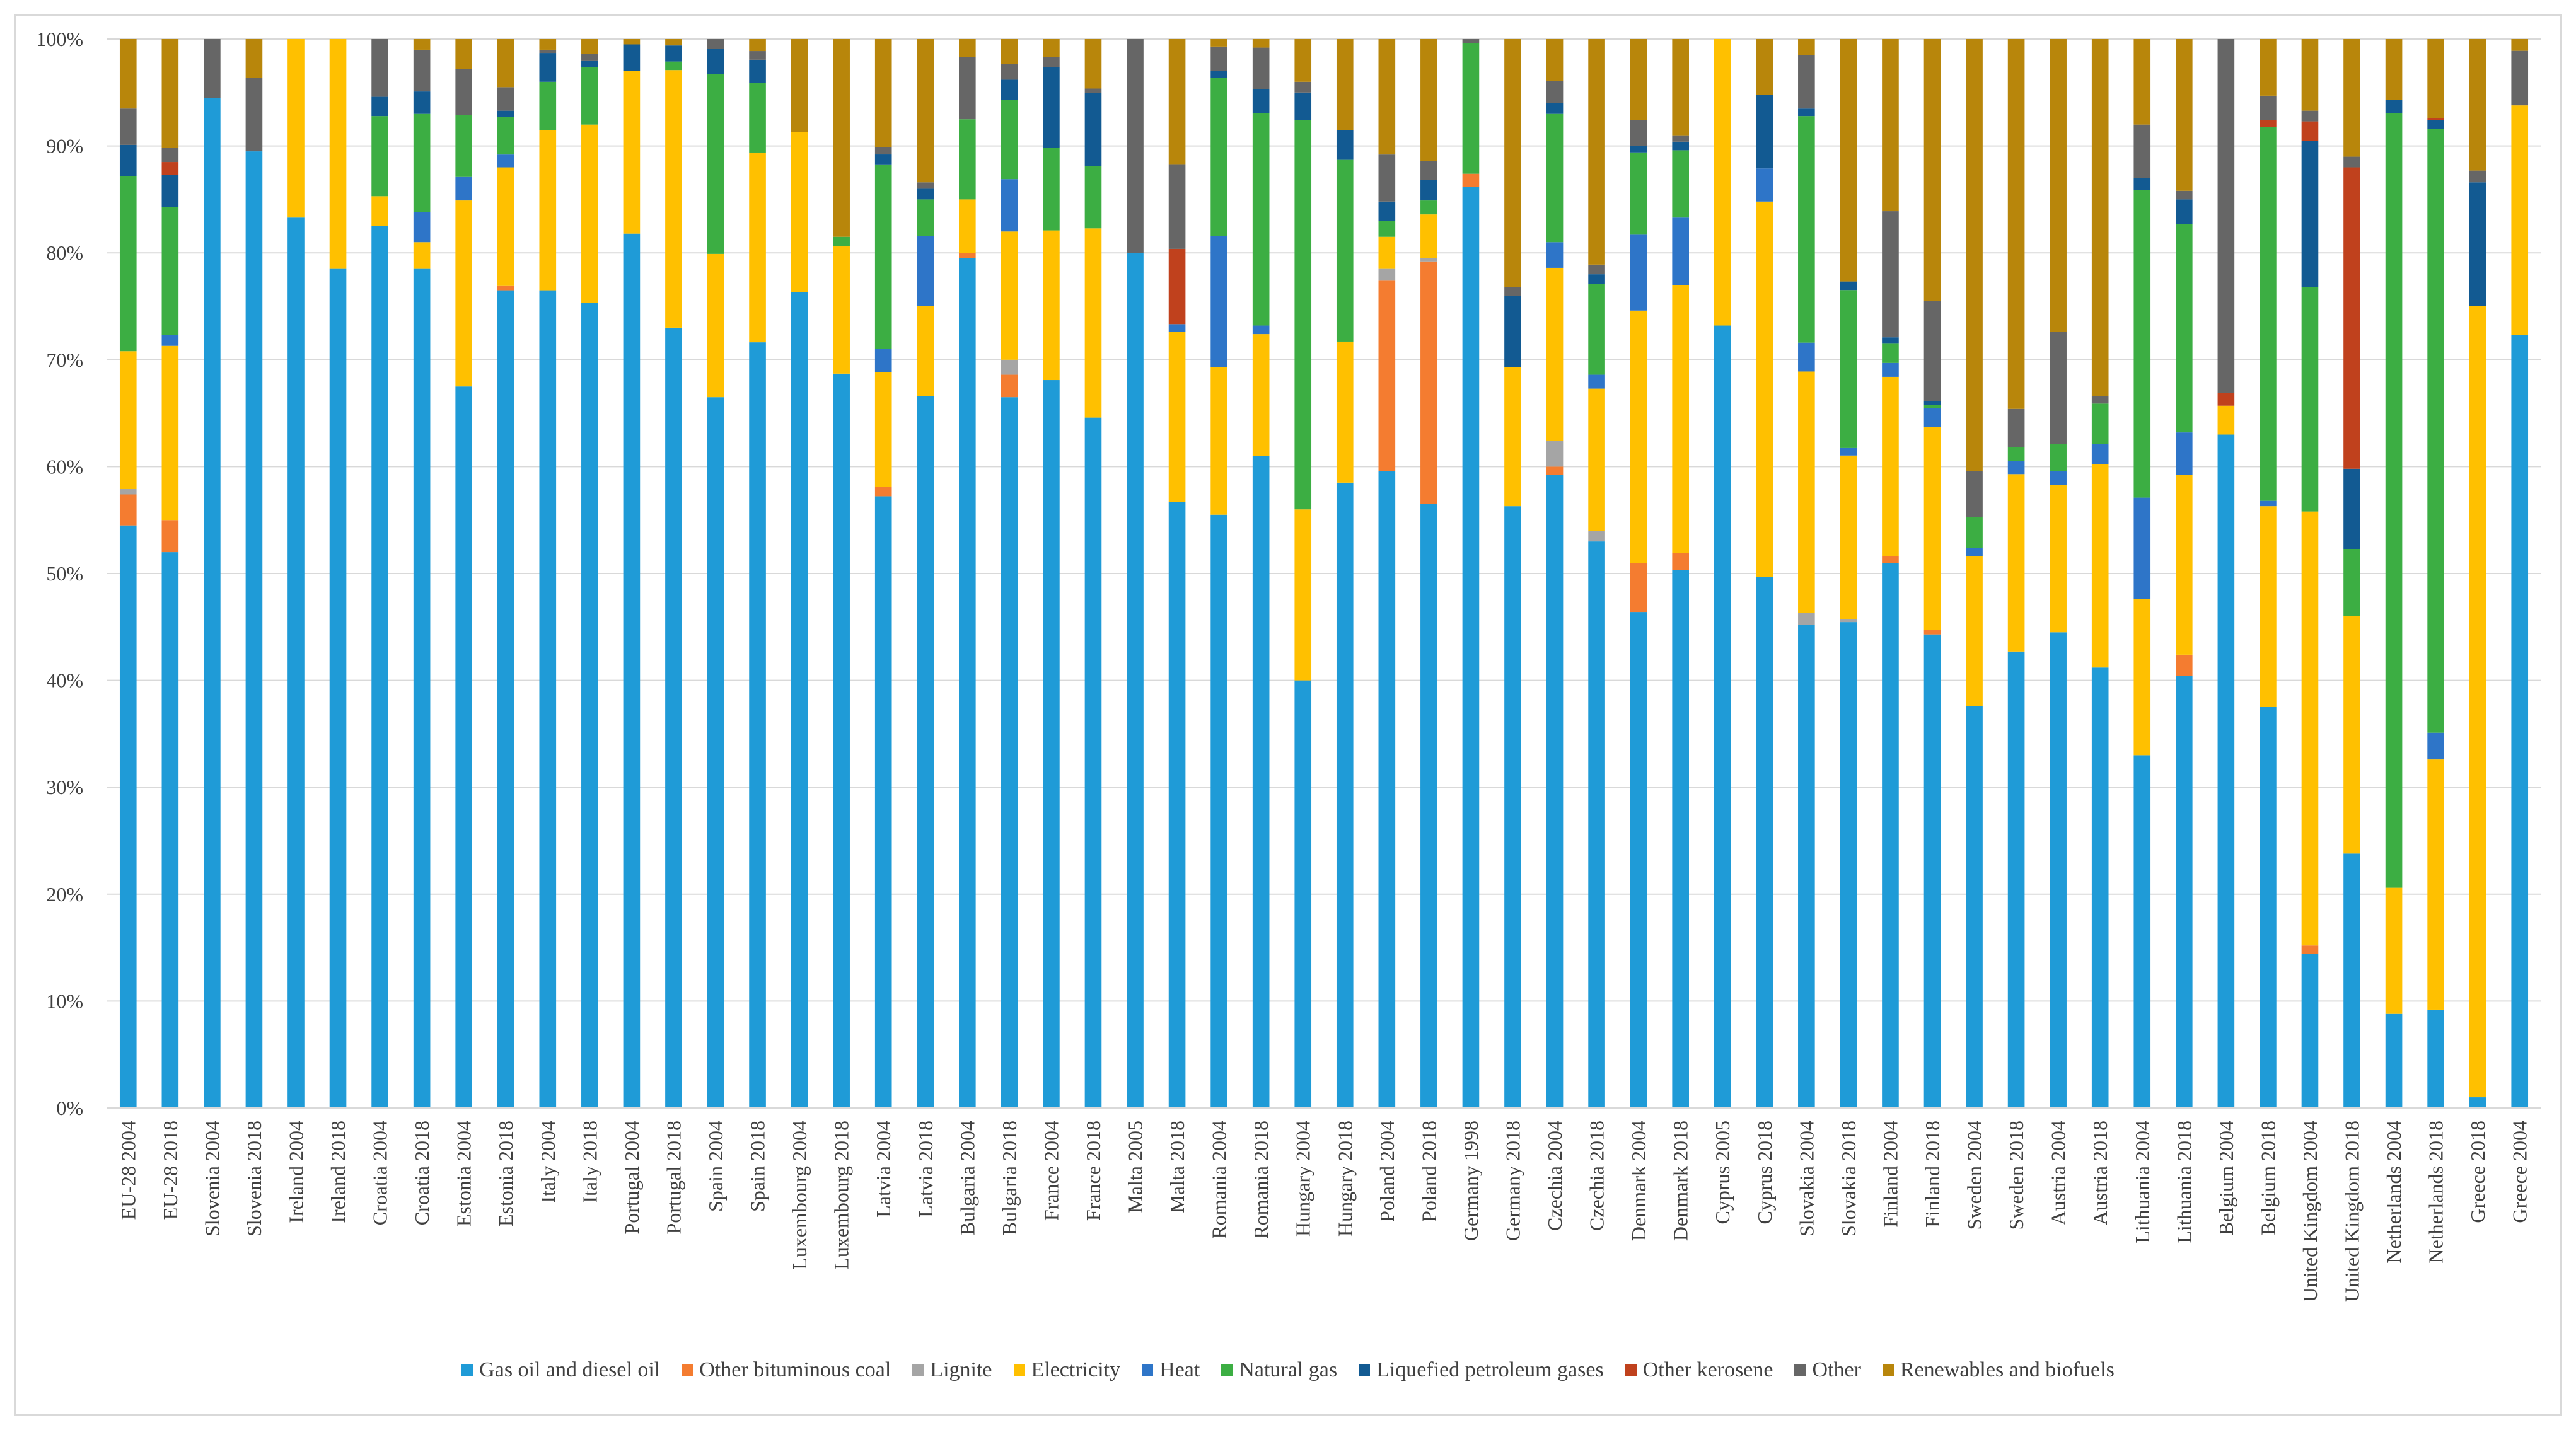 The height and width of the screenshot is (1430, 2576). I want to click on x-category-label: Lithuania 2004, so click(2142, 1182).